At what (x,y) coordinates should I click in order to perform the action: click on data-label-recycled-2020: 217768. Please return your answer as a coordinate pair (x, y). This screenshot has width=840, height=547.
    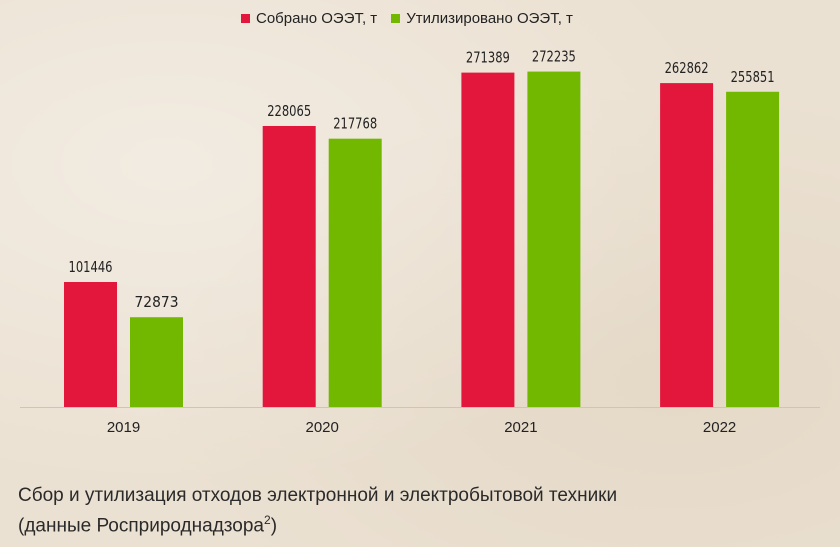
    Looking at the image, I should click on (355, 124).